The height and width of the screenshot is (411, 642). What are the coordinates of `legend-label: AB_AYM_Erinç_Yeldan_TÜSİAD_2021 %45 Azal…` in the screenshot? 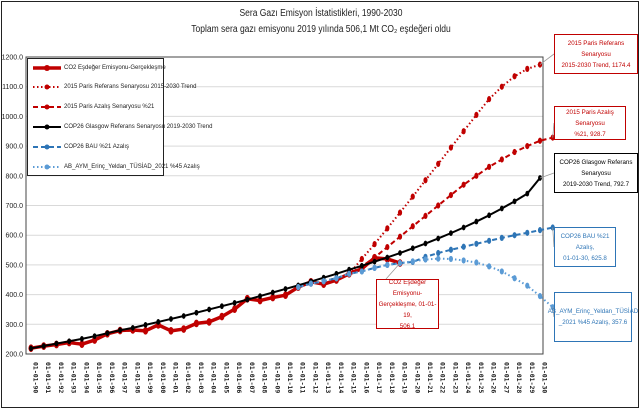 It's located at (132, 167).